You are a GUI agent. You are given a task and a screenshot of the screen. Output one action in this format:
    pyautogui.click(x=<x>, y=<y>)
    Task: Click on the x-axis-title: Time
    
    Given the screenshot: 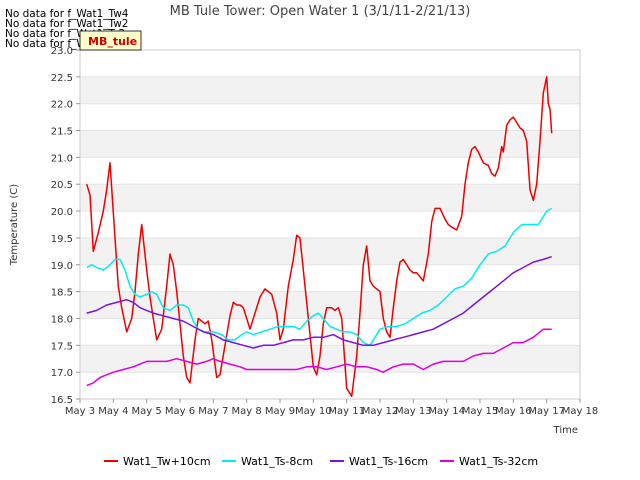 What is the action you would take?
    pyautogui.click(x=565, y=430)
    